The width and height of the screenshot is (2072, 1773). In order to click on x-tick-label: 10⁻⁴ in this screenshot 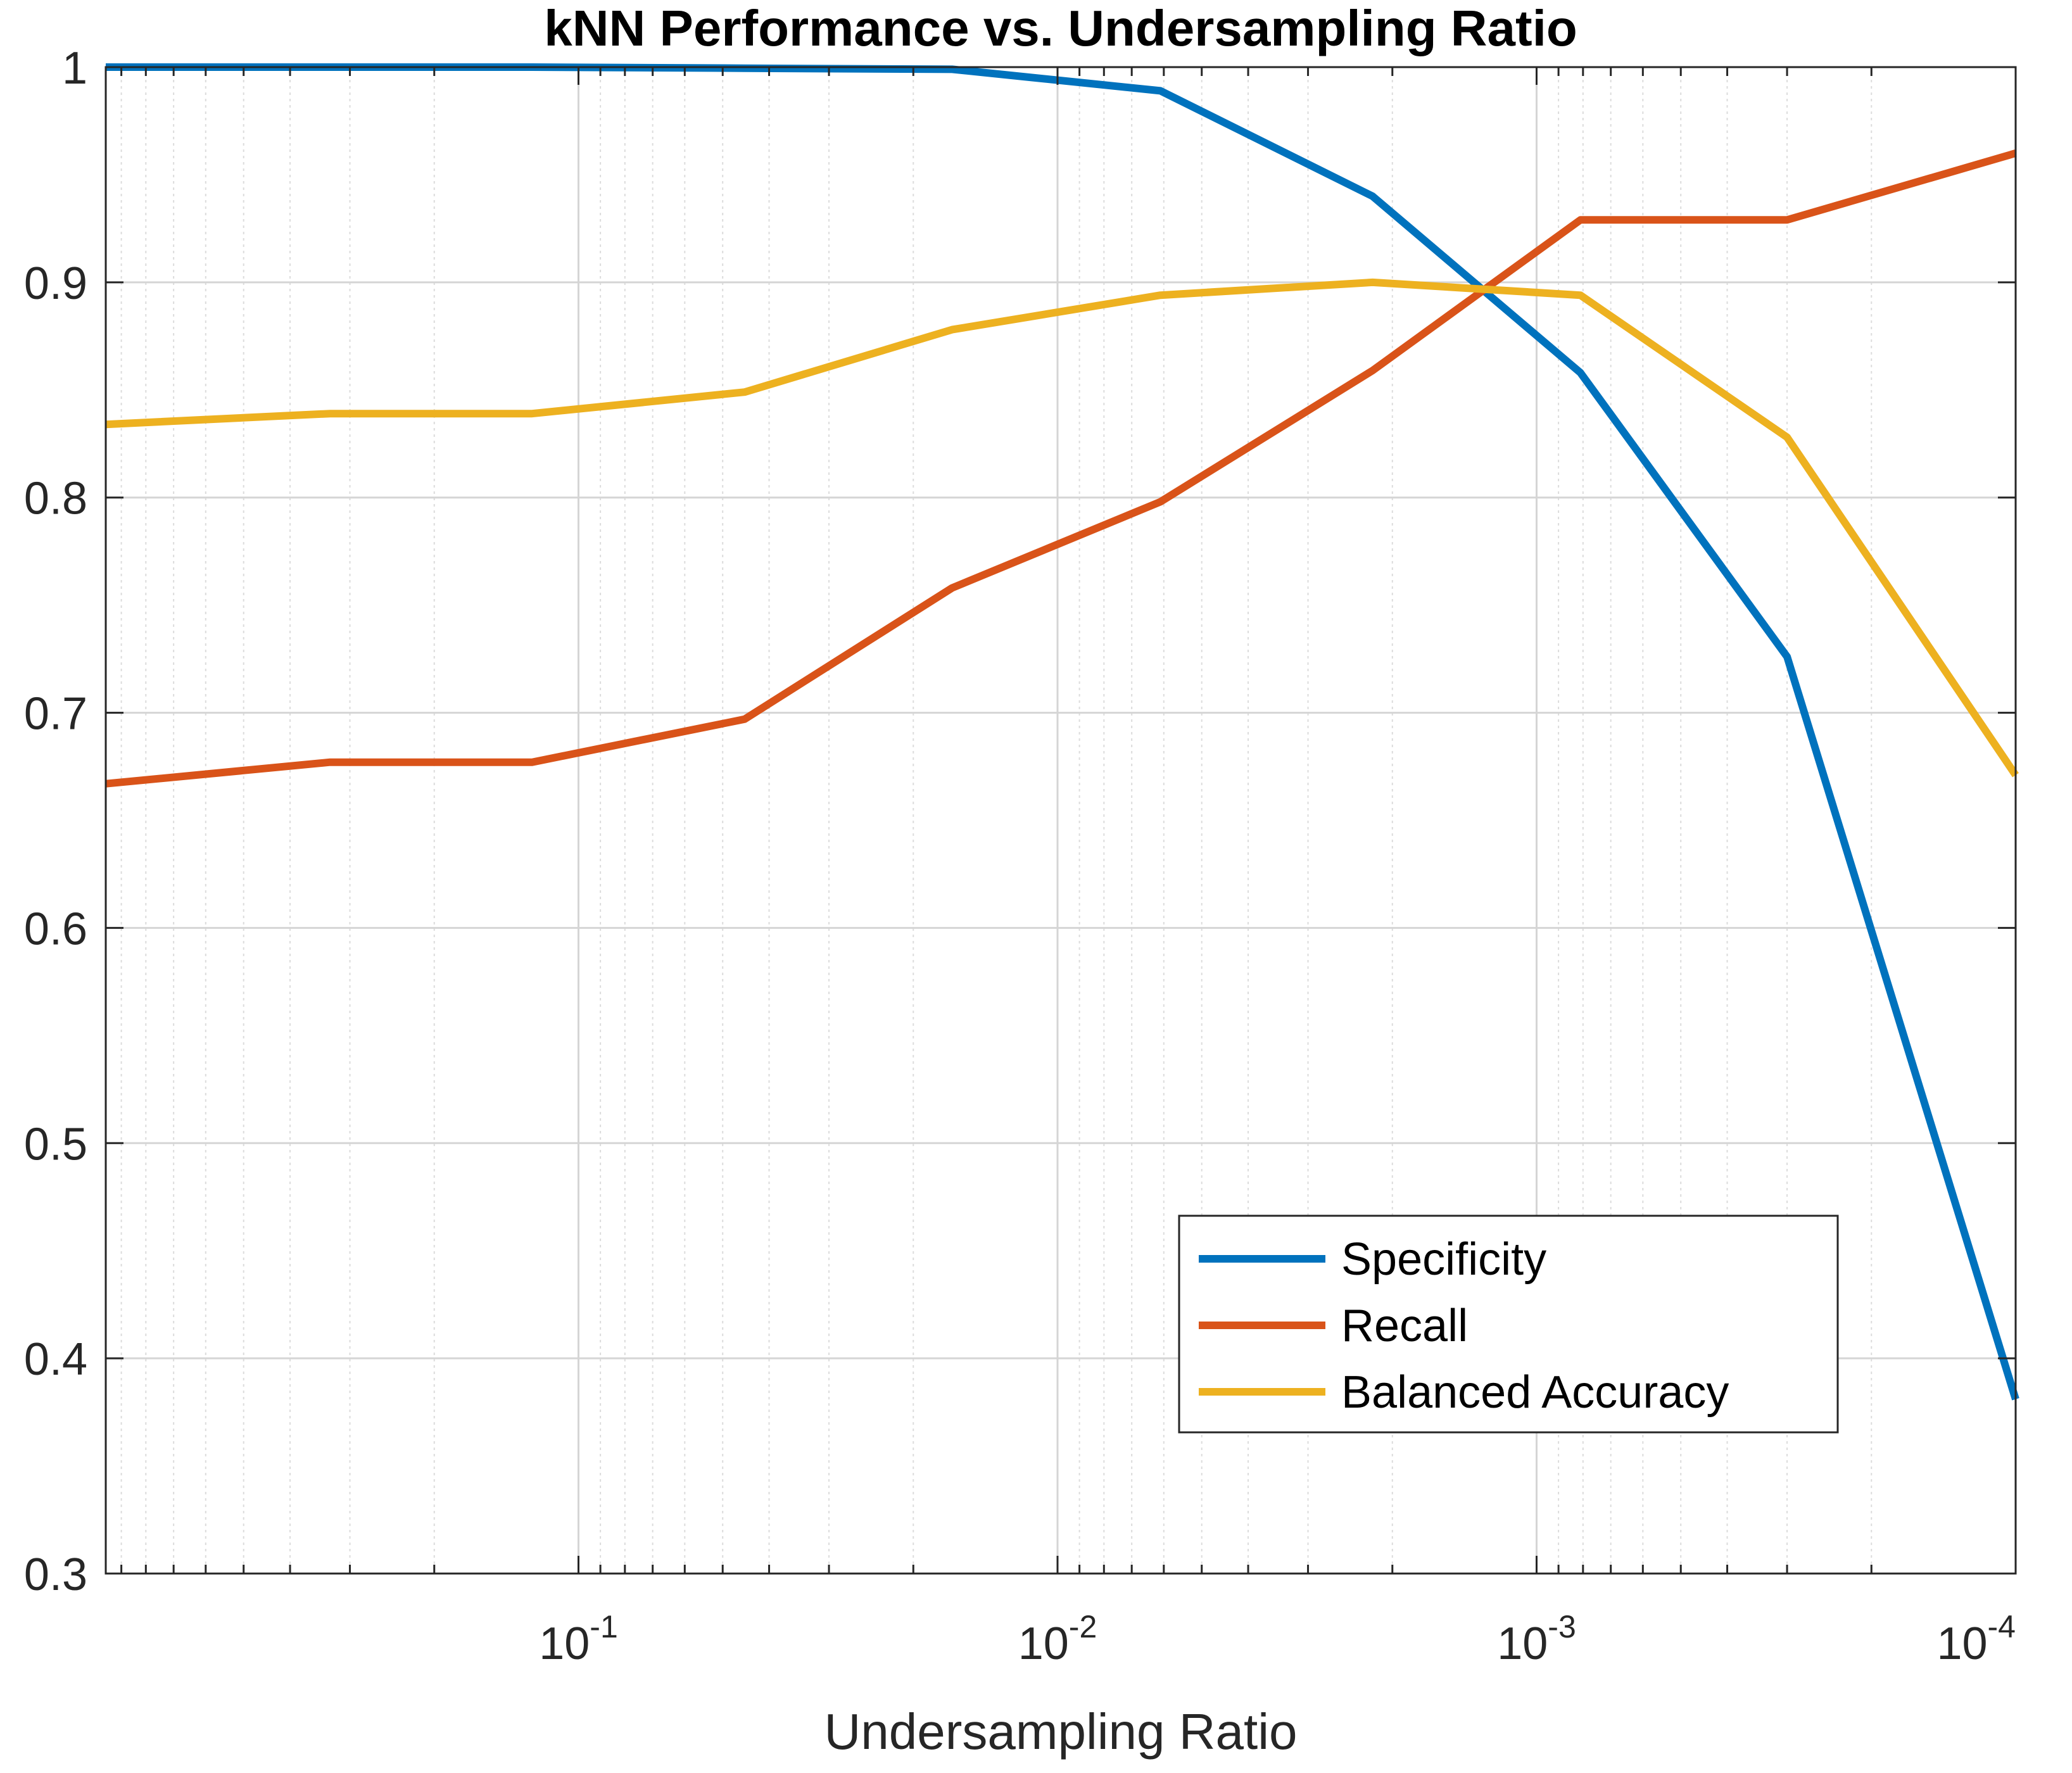, I will do `click(1976, 1639)`.